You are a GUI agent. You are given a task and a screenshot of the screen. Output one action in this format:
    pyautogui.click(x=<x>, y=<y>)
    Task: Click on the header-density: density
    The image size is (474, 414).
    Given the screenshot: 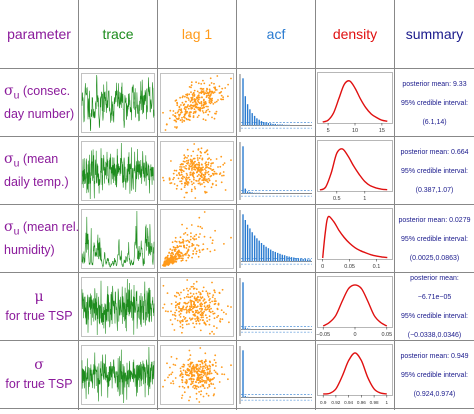 What is the action you would take?
    pyautogui.click(x=355, y=34)
    